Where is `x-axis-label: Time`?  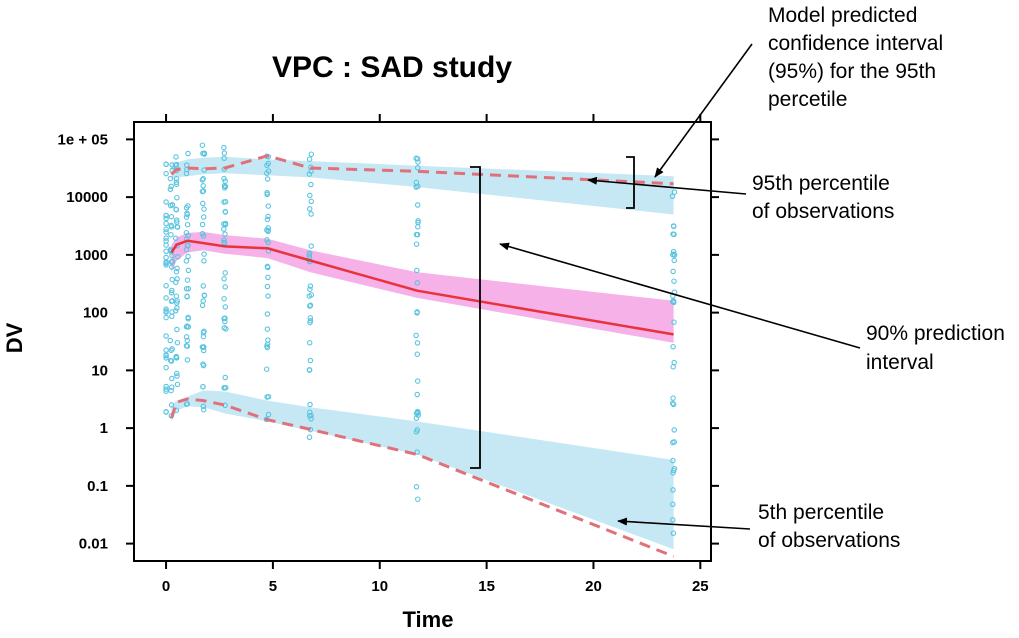 x-axis-label: Time is located at coordinates (428, 619).